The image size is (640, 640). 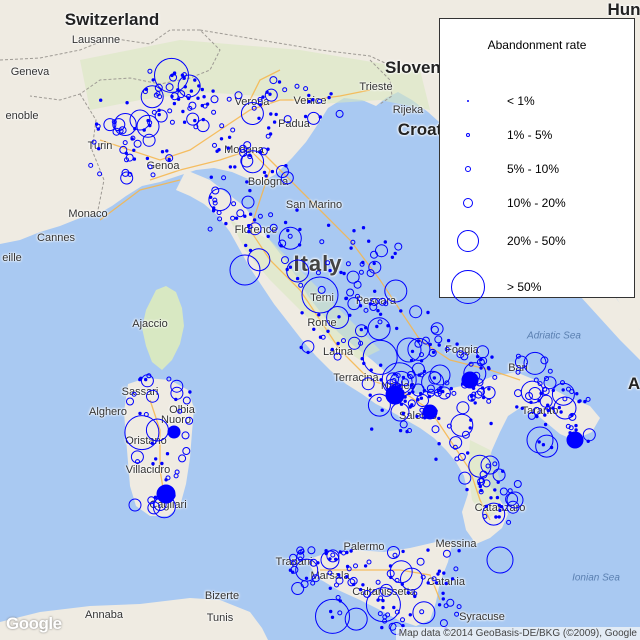 I want to click on google-logo: Google, so click(x=34, y=623).